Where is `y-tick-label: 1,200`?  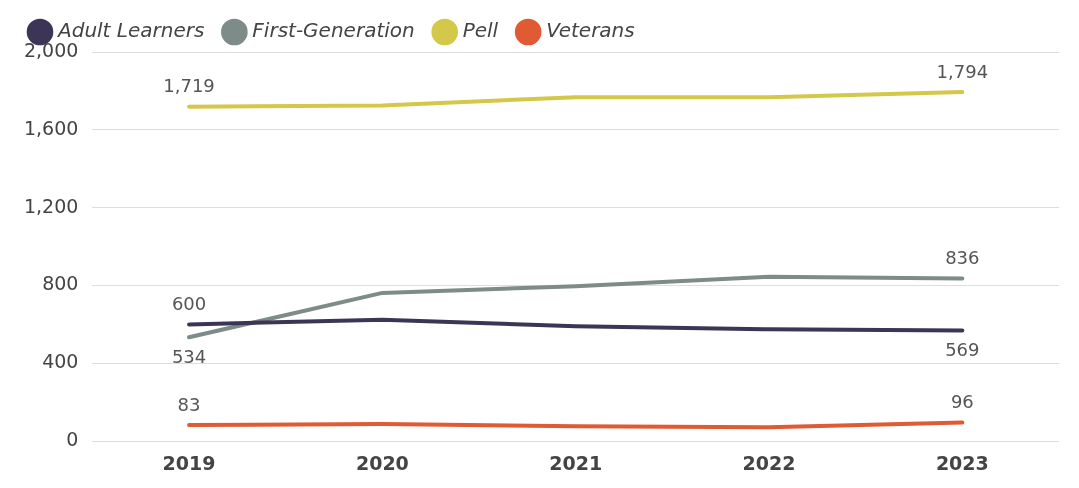 y-tick-label: 1,200 is located at coordinates (51, 205).